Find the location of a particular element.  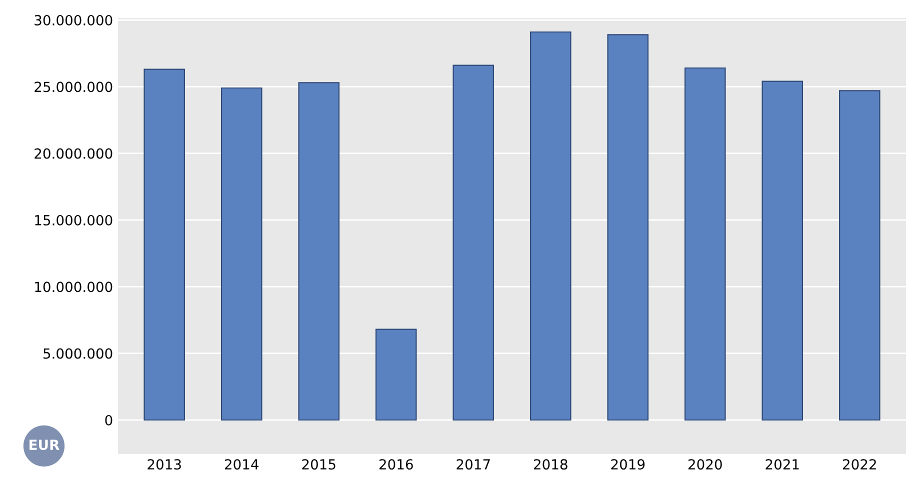

x-tick-label: 2021 is located at coordinates (782, 464).